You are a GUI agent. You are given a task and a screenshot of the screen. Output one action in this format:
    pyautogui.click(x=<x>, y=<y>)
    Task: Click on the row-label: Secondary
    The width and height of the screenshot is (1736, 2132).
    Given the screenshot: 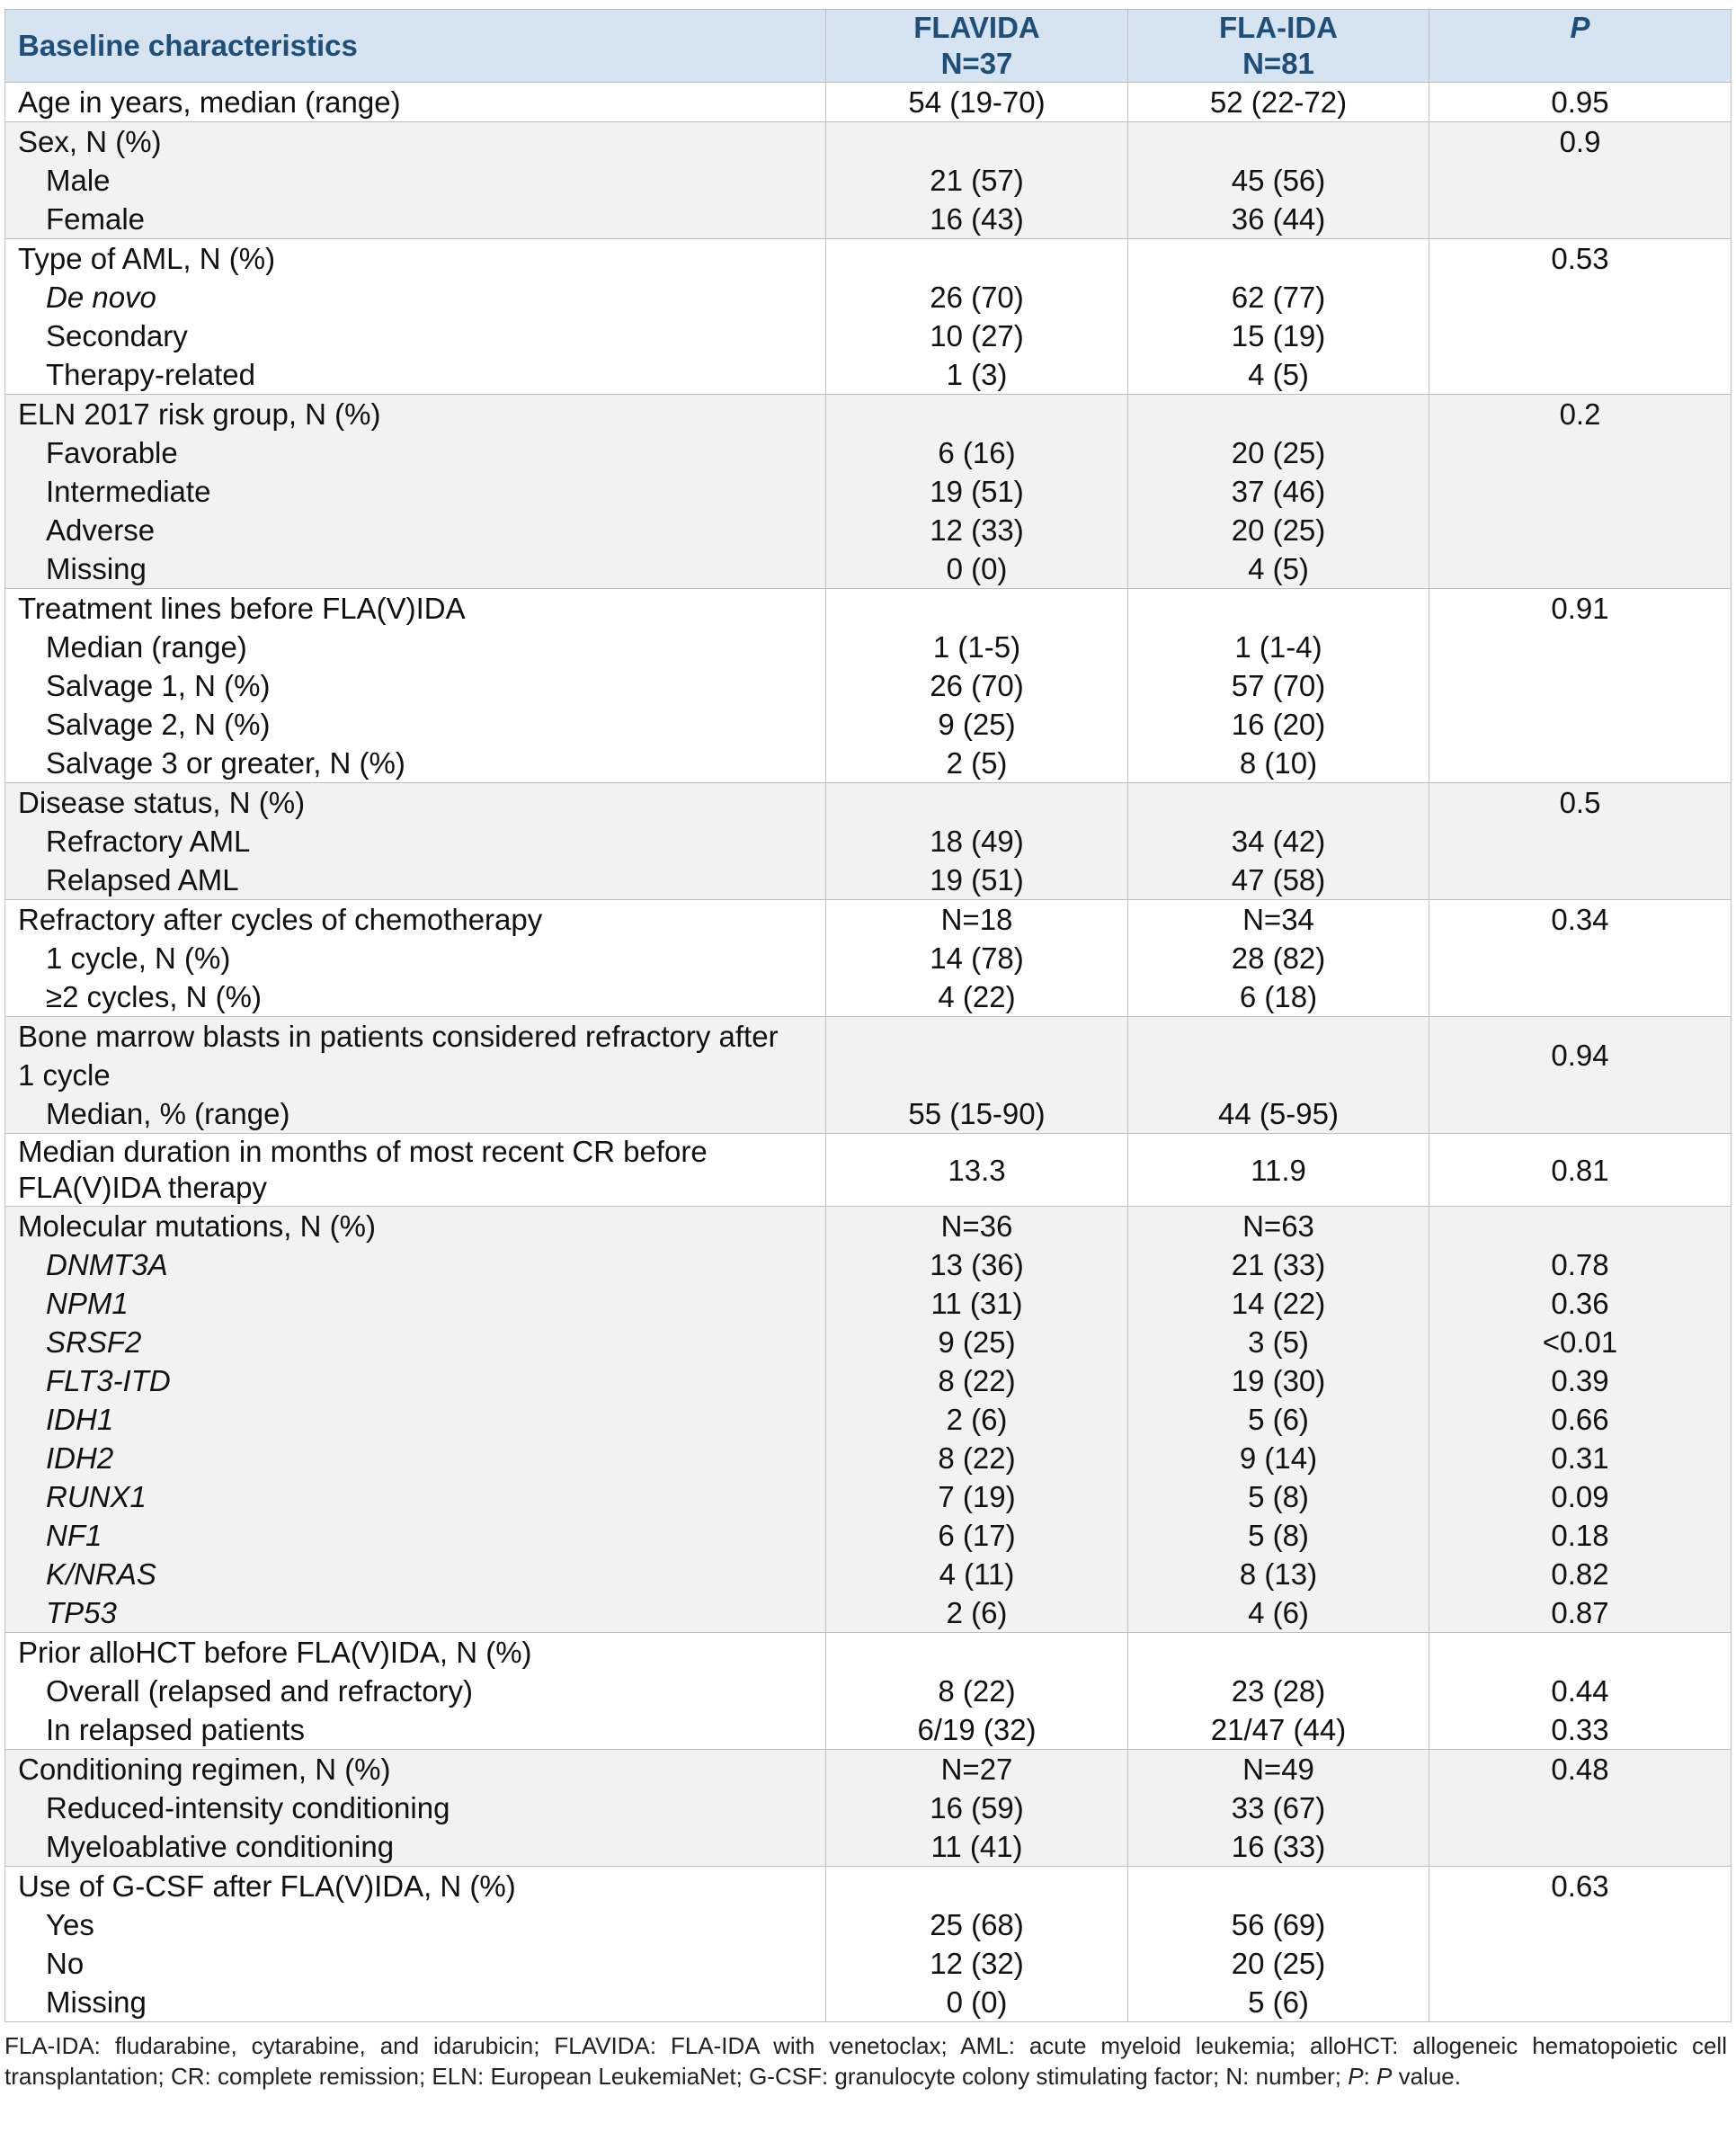 What is the action you would take?
    pyautogui.click(x=117, y=335)
    